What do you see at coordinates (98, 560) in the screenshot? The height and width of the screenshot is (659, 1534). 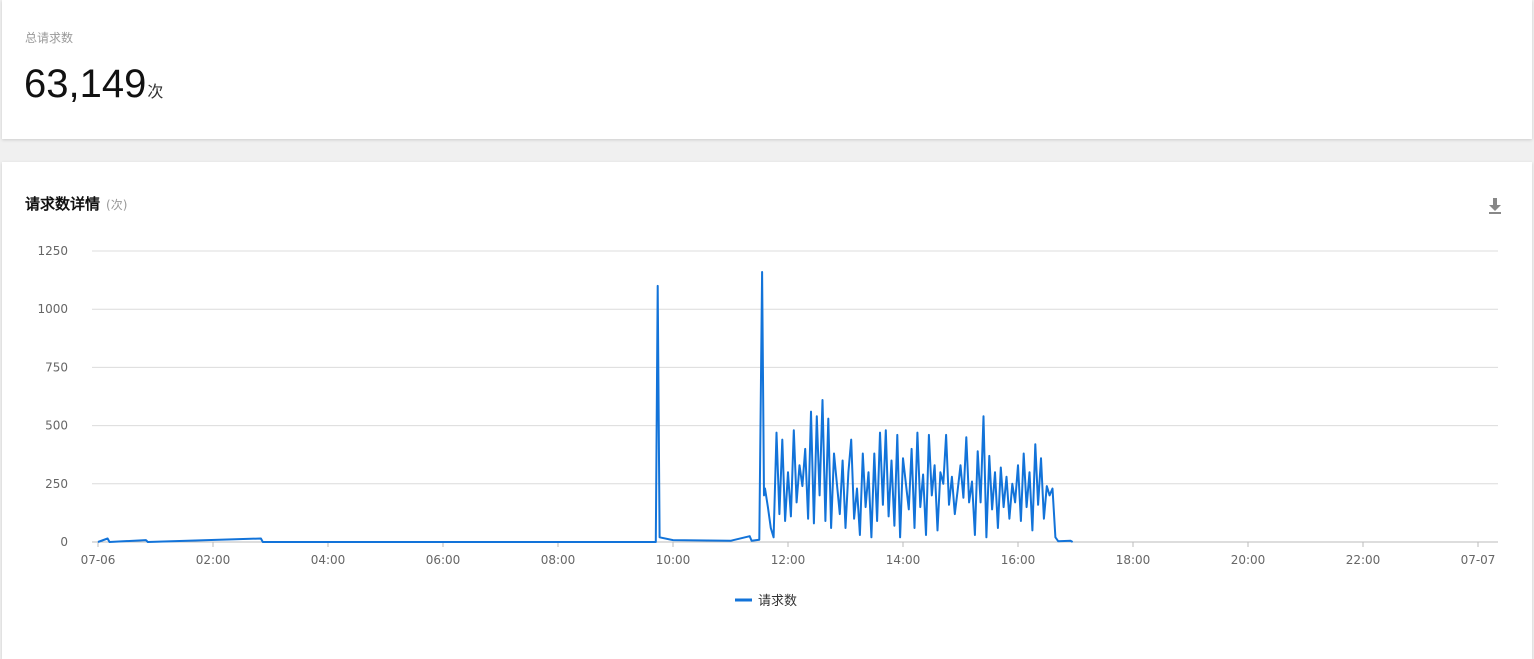 I see `x-tick-label: 07-06` at bounding box center [98, 560].